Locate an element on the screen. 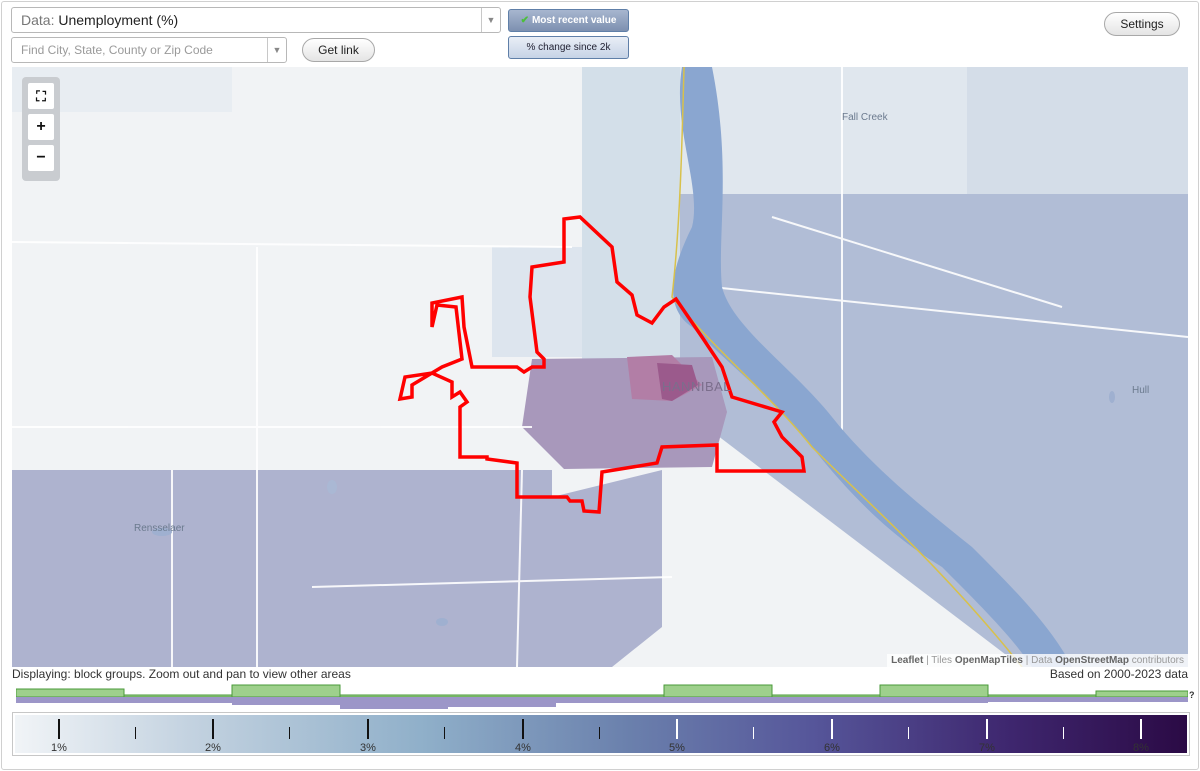 The height and width of the screenshot is (771, 1200). legend-label: 2% is located at coordinates (213, 748).